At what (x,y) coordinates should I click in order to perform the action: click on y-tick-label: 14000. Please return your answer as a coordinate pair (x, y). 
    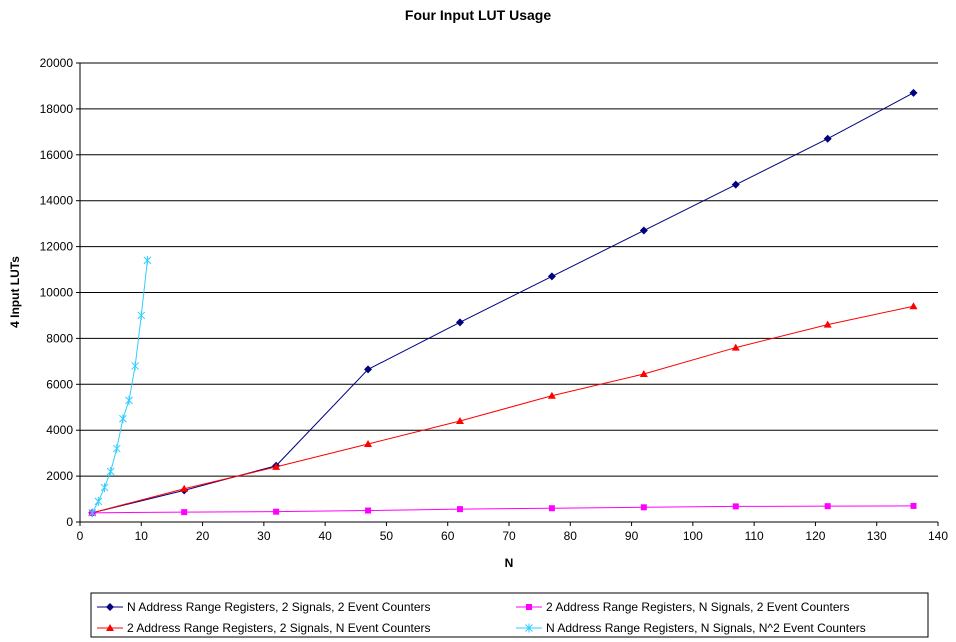
    Looking at the image, I should click on (57, 201).